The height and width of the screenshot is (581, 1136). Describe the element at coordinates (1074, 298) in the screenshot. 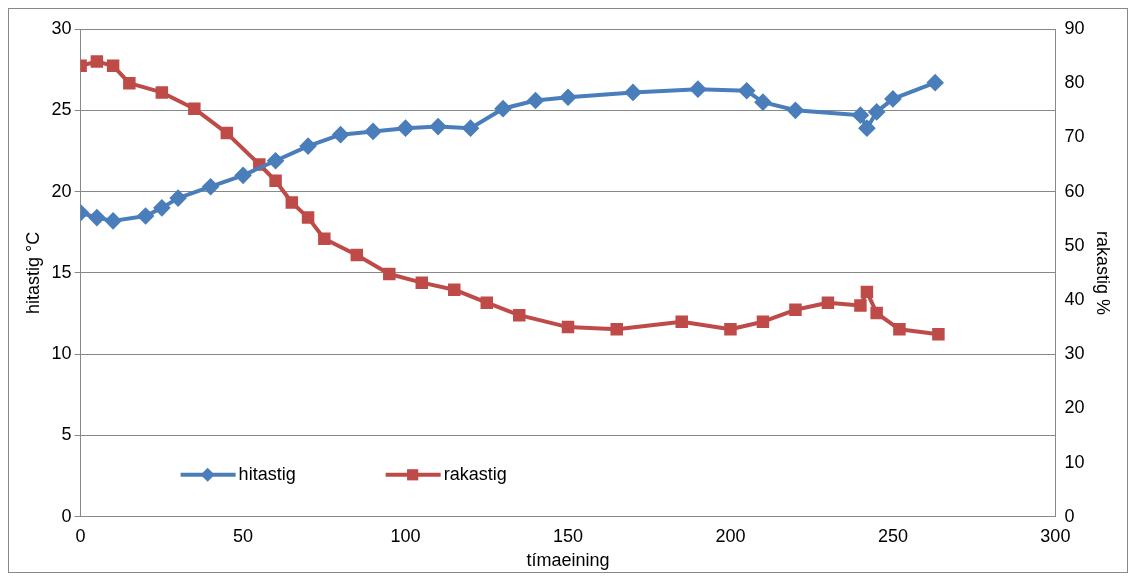

I see `y2-tick-label: 40` at that location.